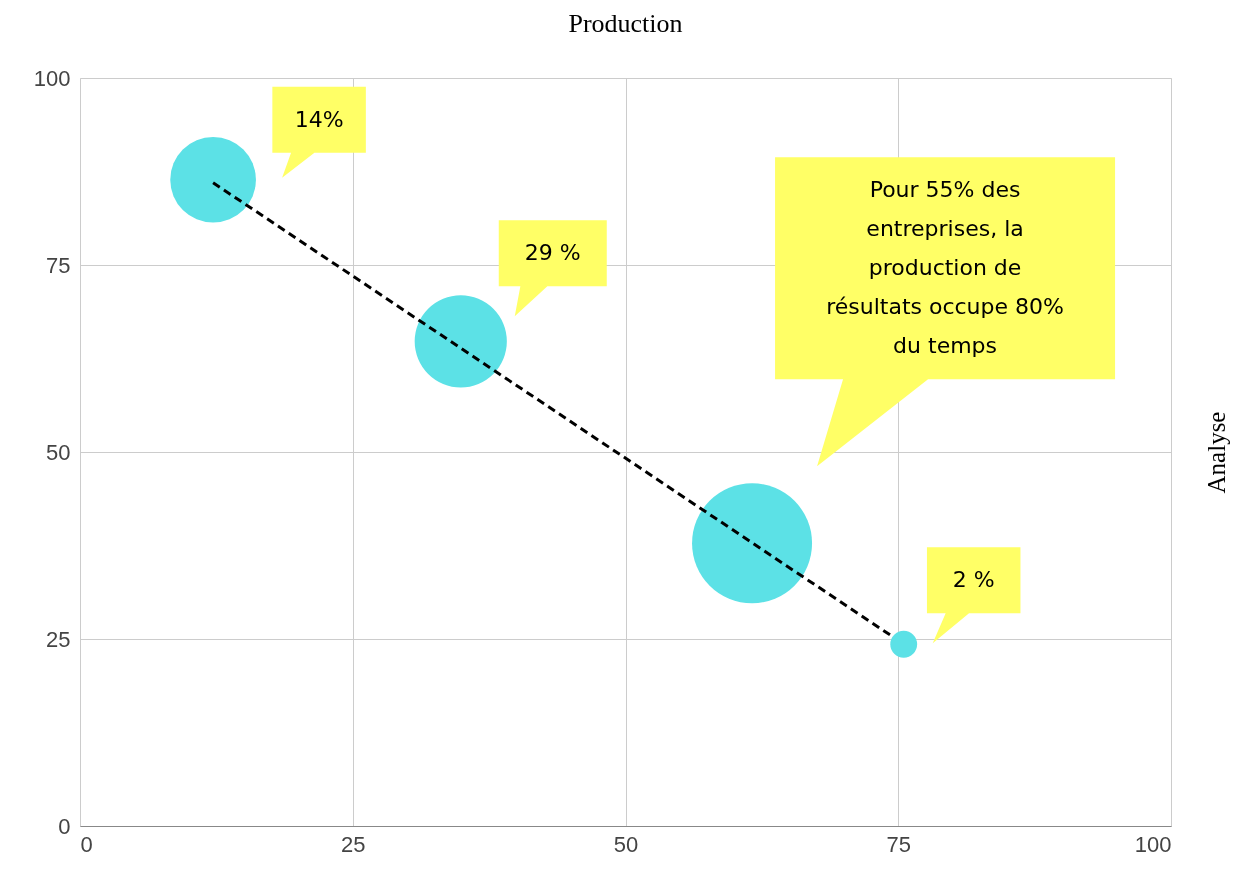  Describe the element at coordinates (319, 119) in the screenshot. I see `annotation: 14%` at that location.